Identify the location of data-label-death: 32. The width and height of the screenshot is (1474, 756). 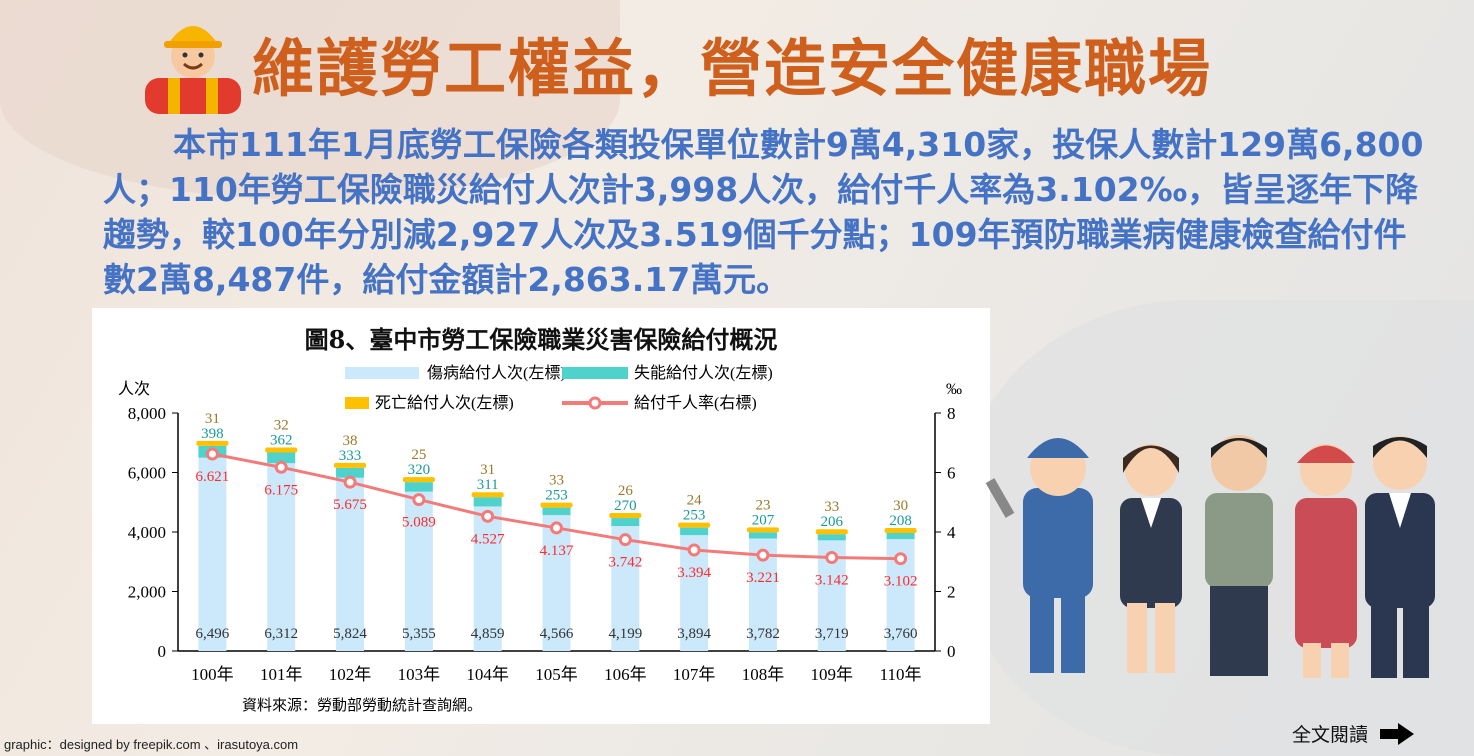
(281, 425).